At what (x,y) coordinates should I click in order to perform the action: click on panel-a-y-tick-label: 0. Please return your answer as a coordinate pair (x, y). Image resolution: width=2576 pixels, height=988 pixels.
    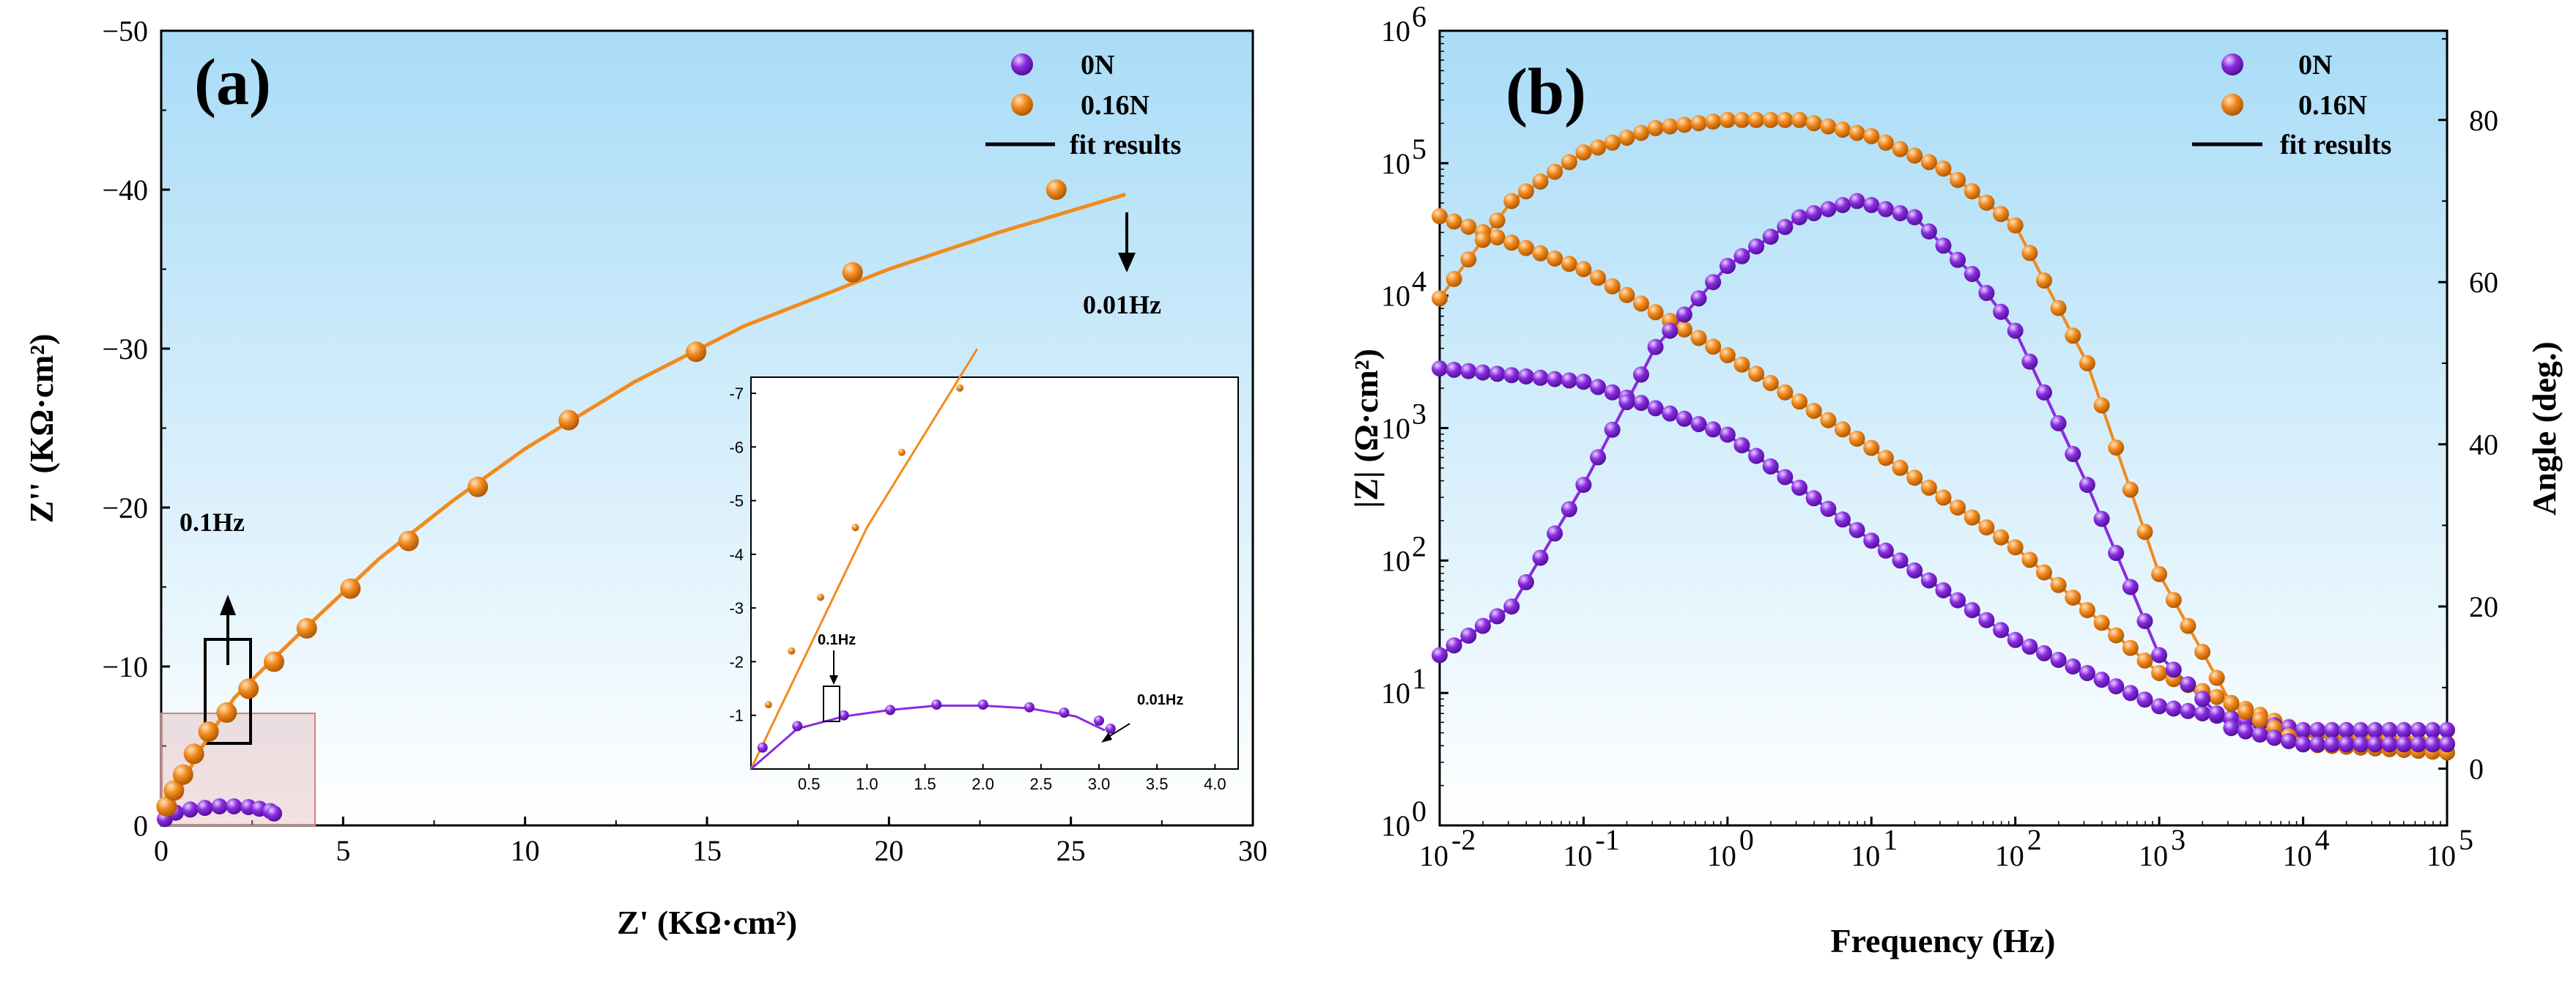
    Looking at the image, I should click on (140, 825).